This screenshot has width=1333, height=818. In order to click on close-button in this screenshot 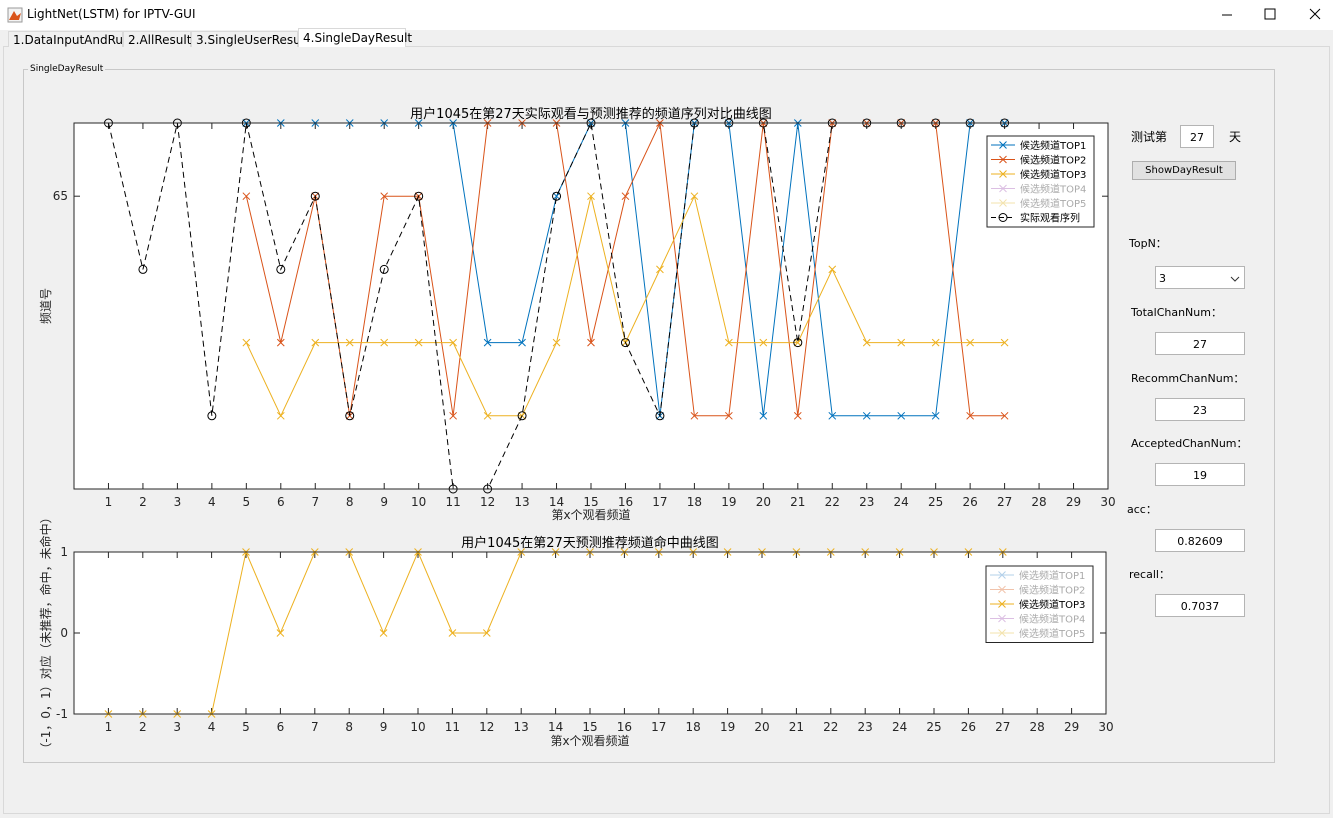, I will do `click(1315, 14)`.